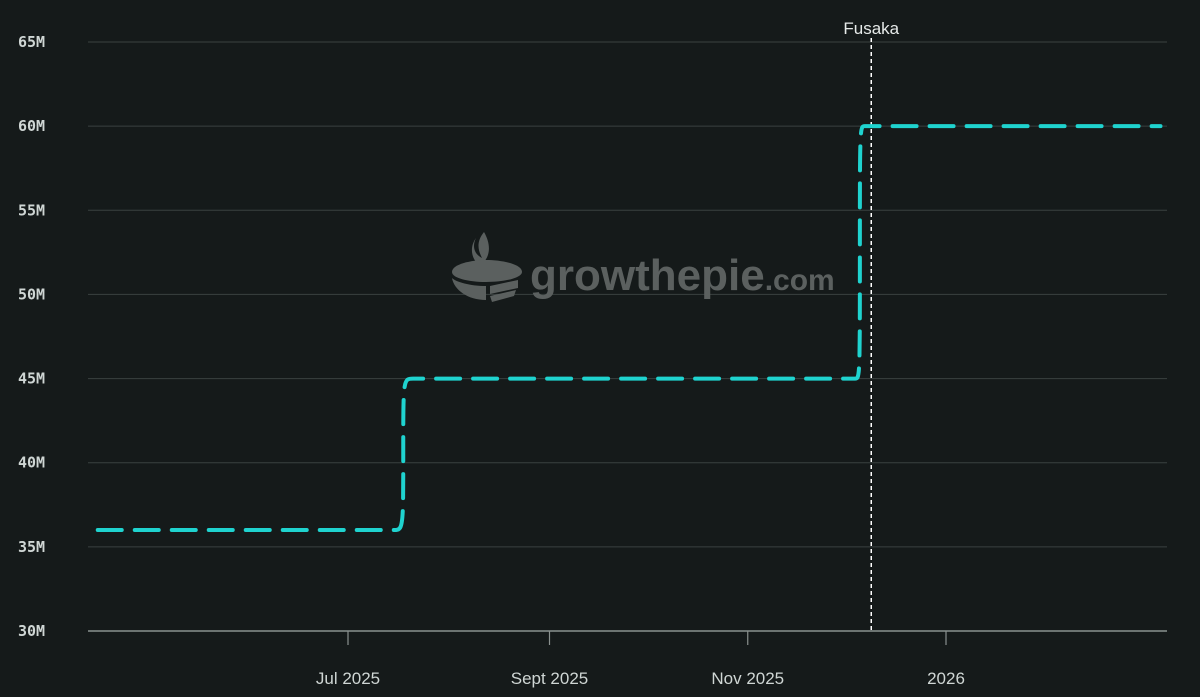 The width and height of the screenshot is (1200, 697). Describe the element at coordinates (550, 678) in the screenshot. I see `x-tick-label: Sept 2025` at that location.